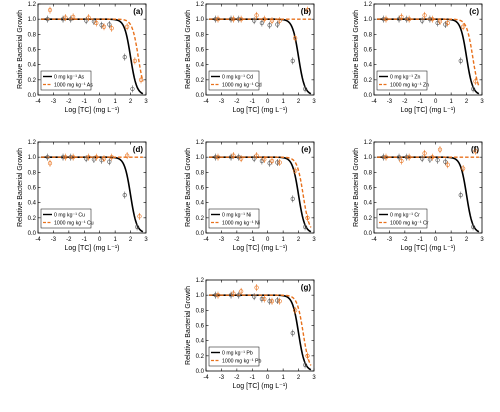 The height and width of the screenshot is (412, 500). What do you see at coordinates (374, 240) in the screenshot?
I see `x-tick-label: -4` at bounding box center [374, 240].